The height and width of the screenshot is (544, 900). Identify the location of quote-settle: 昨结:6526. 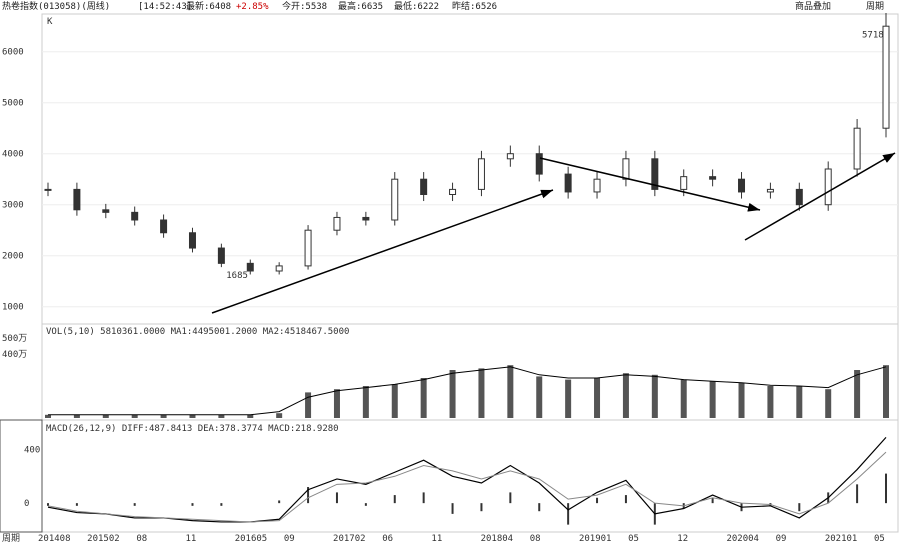
(475, 7).